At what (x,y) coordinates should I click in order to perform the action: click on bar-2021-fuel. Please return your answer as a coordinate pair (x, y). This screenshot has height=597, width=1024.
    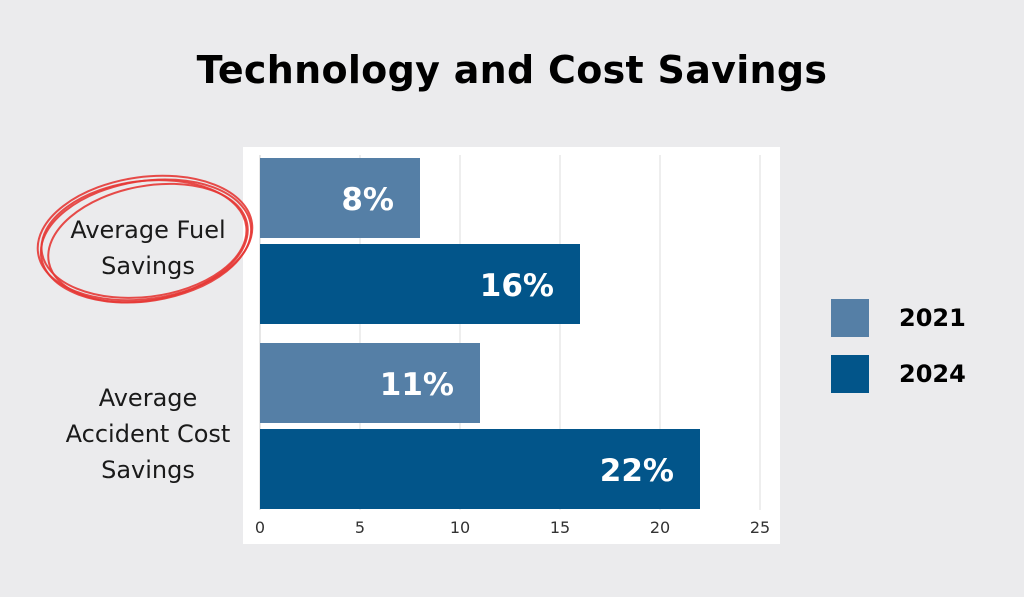
    Looking at the image, I should click on (340, 198).